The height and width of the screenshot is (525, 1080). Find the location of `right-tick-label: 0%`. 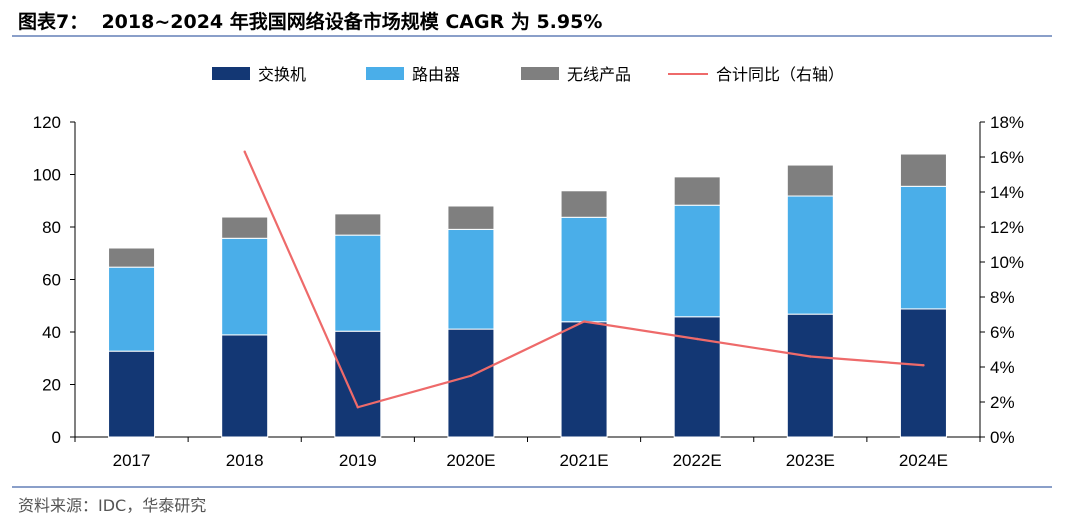

right-tick-label: 0% is located at coordinates (1002, 437).